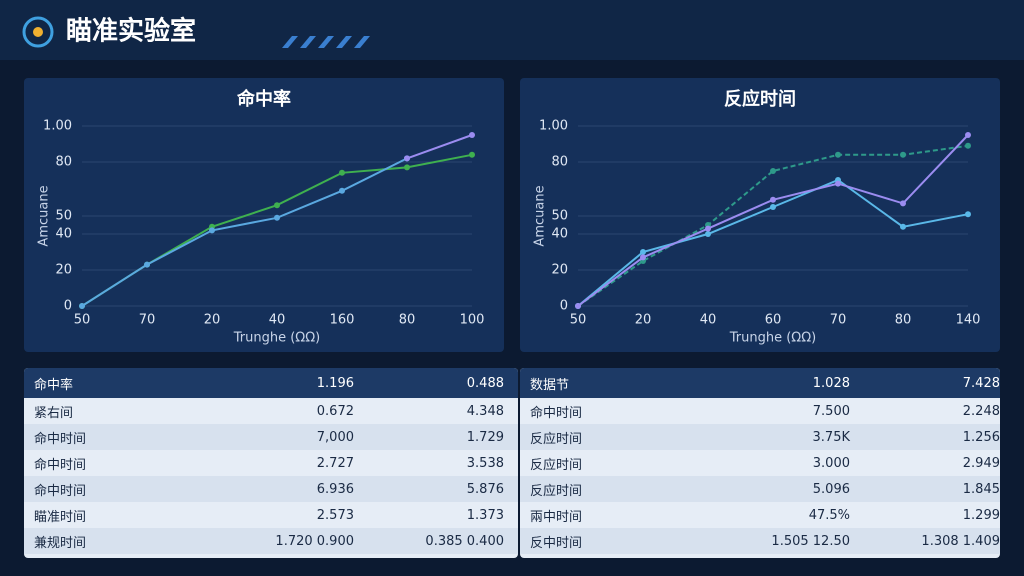 The width and height of the screenshot is (1024, 576). Describe the element at coordinates (981, 383) in the screenshot. I see `cell: 7.428` at that location.